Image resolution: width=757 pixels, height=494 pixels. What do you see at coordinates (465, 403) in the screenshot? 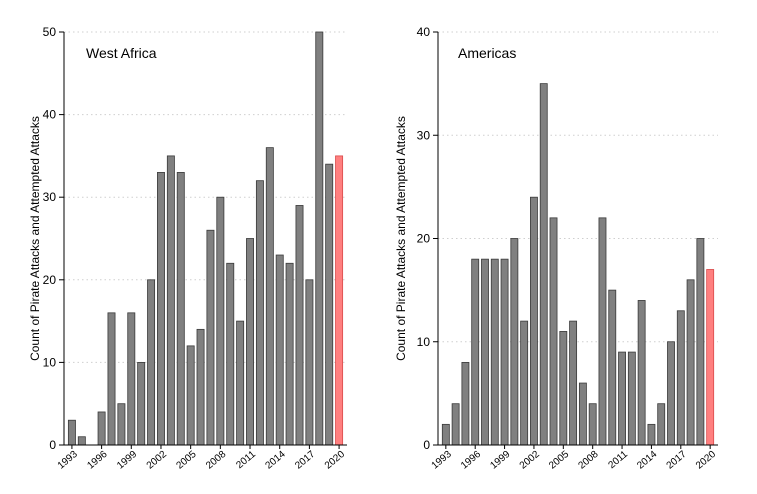
I see `bar-1995` at bounding box center [465, 403].